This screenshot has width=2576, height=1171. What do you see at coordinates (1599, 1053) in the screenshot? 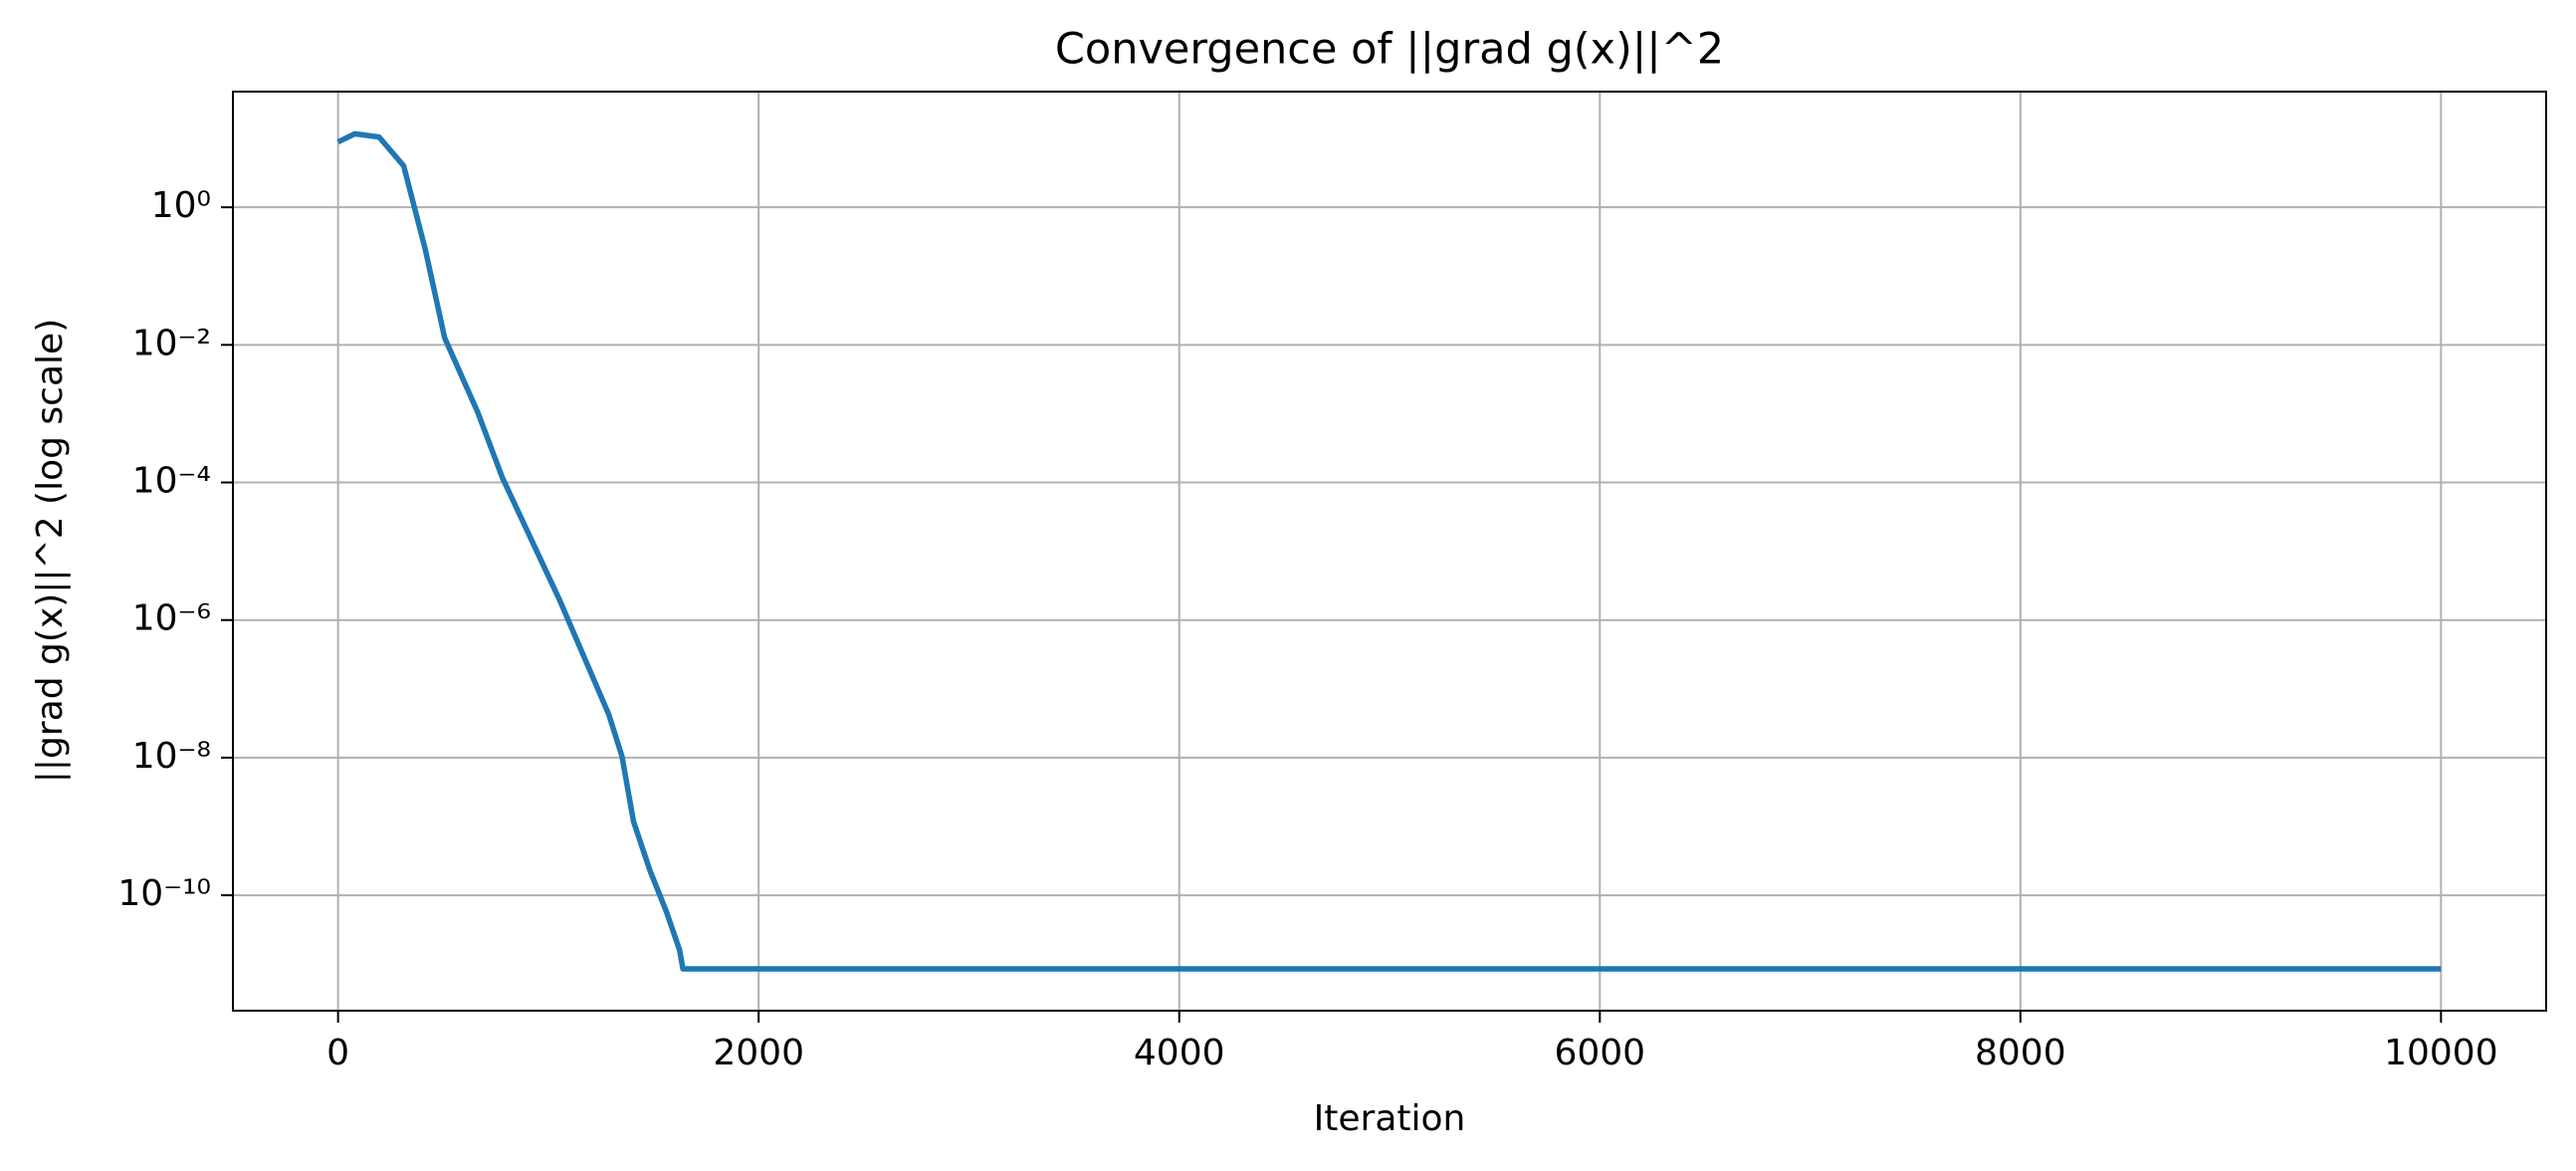
I see `x-tick-label: 6000` at bounding box center [1599, 1053].